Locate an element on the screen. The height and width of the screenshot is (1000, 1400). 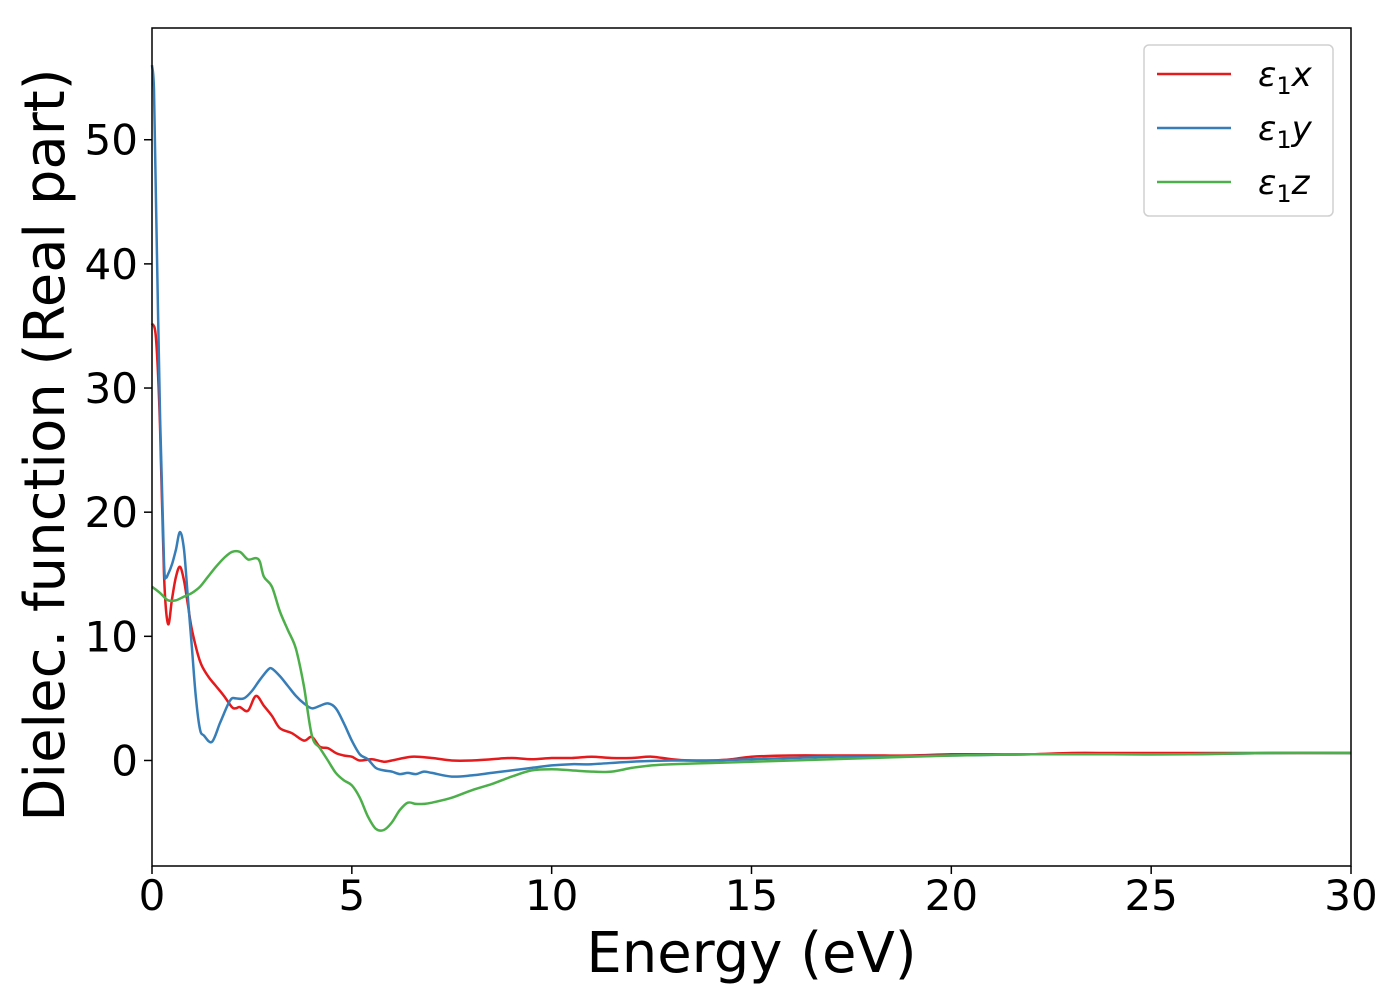
legend-suffix: x is located at coordinates (1302, 75).